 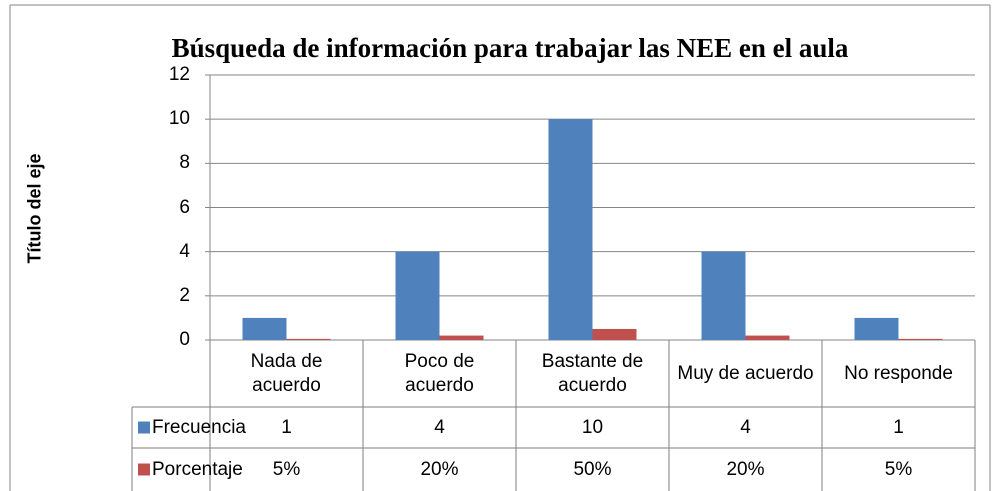 What do you see at coordinates (286, 373) in the screenshot?
I see `x-tick-label: Nada de acuerdo` at bounding box center [286, 373].